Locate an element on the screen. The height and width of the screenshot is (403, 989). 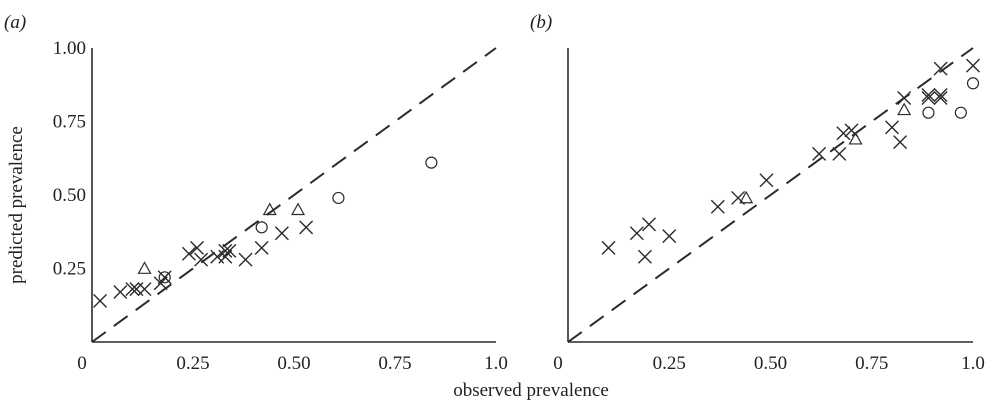
panel-a-y-tick-label: 1.00 is located at coordinates (69, 48).